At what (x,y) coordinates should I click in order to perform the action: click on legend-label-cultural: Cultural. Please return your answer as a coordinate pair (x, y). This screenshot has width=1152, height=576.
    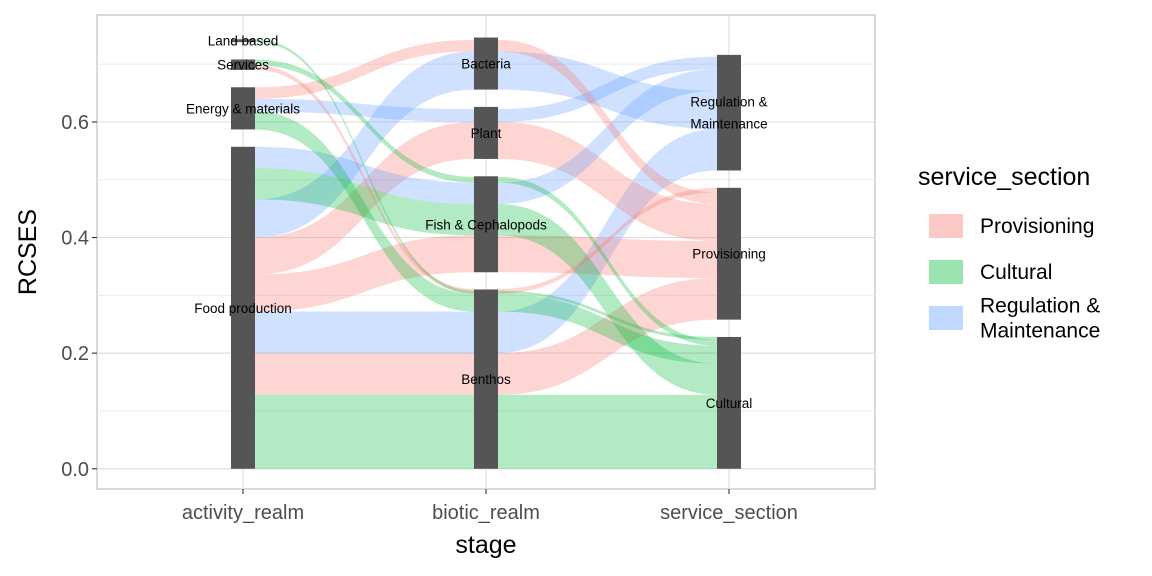
    Looking at the image, I should click on (1016, 272).